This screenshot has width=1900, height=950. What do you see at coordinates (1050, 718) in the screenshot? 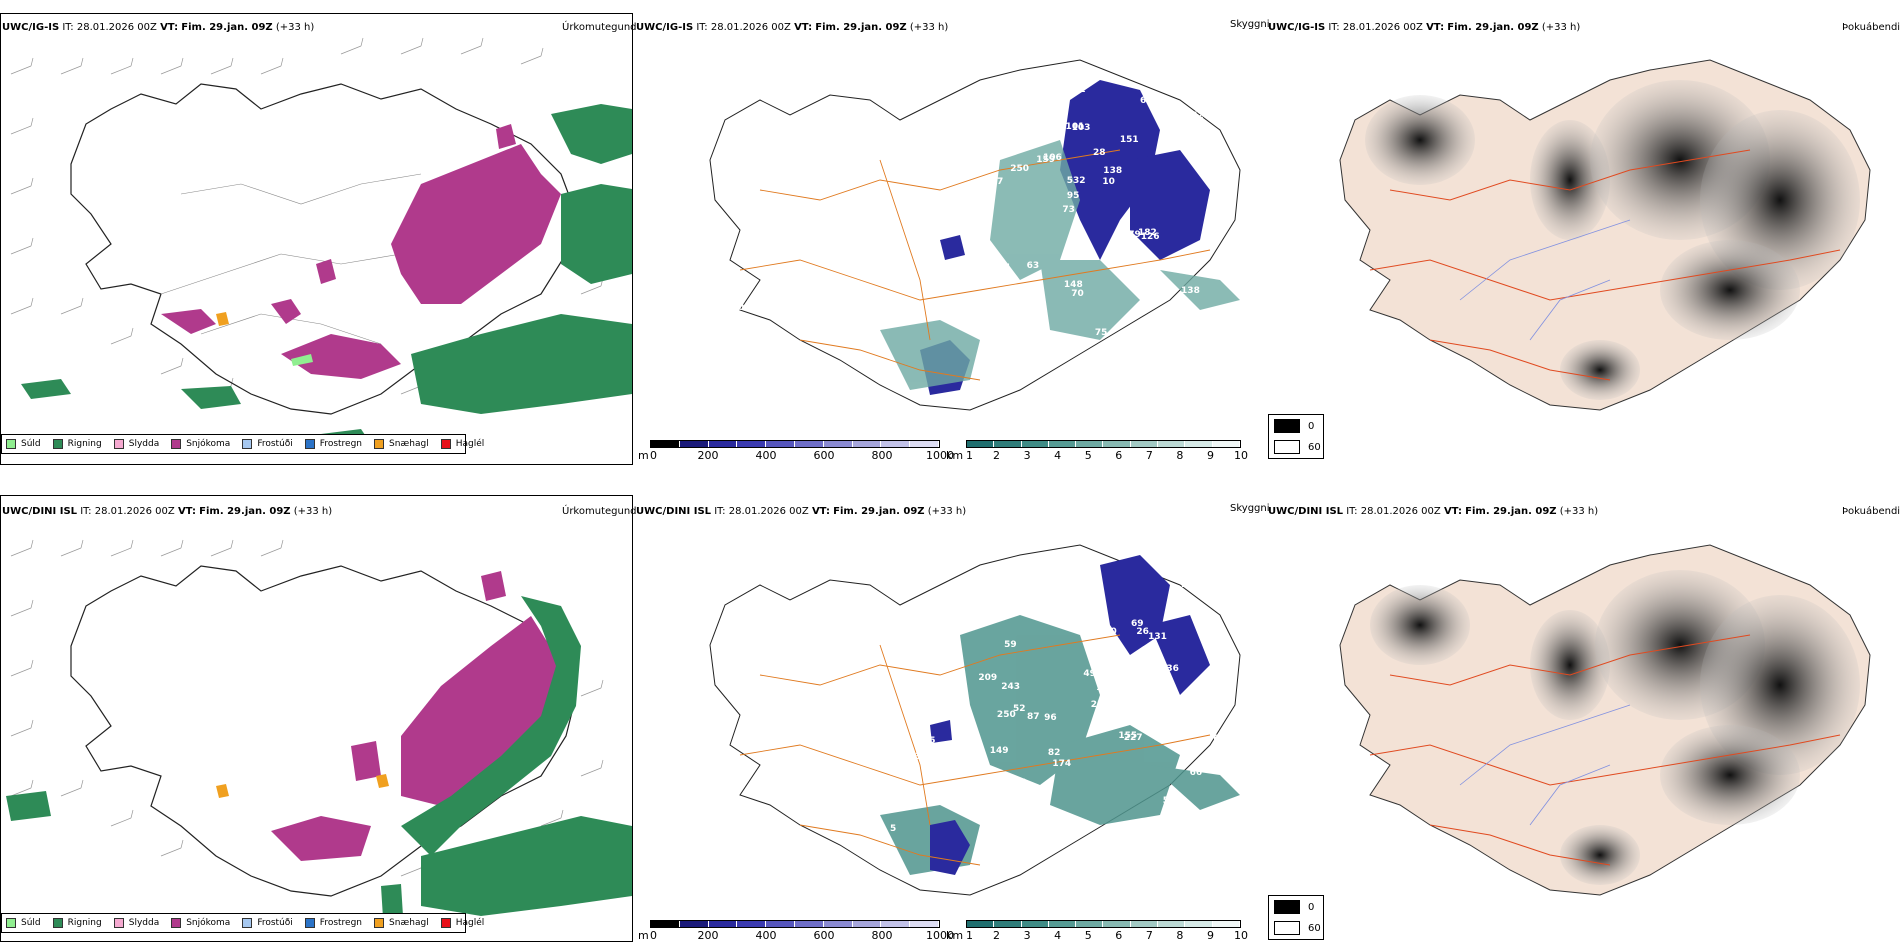
I see `visibility-value: 96` at bounding box center [1050, 718].